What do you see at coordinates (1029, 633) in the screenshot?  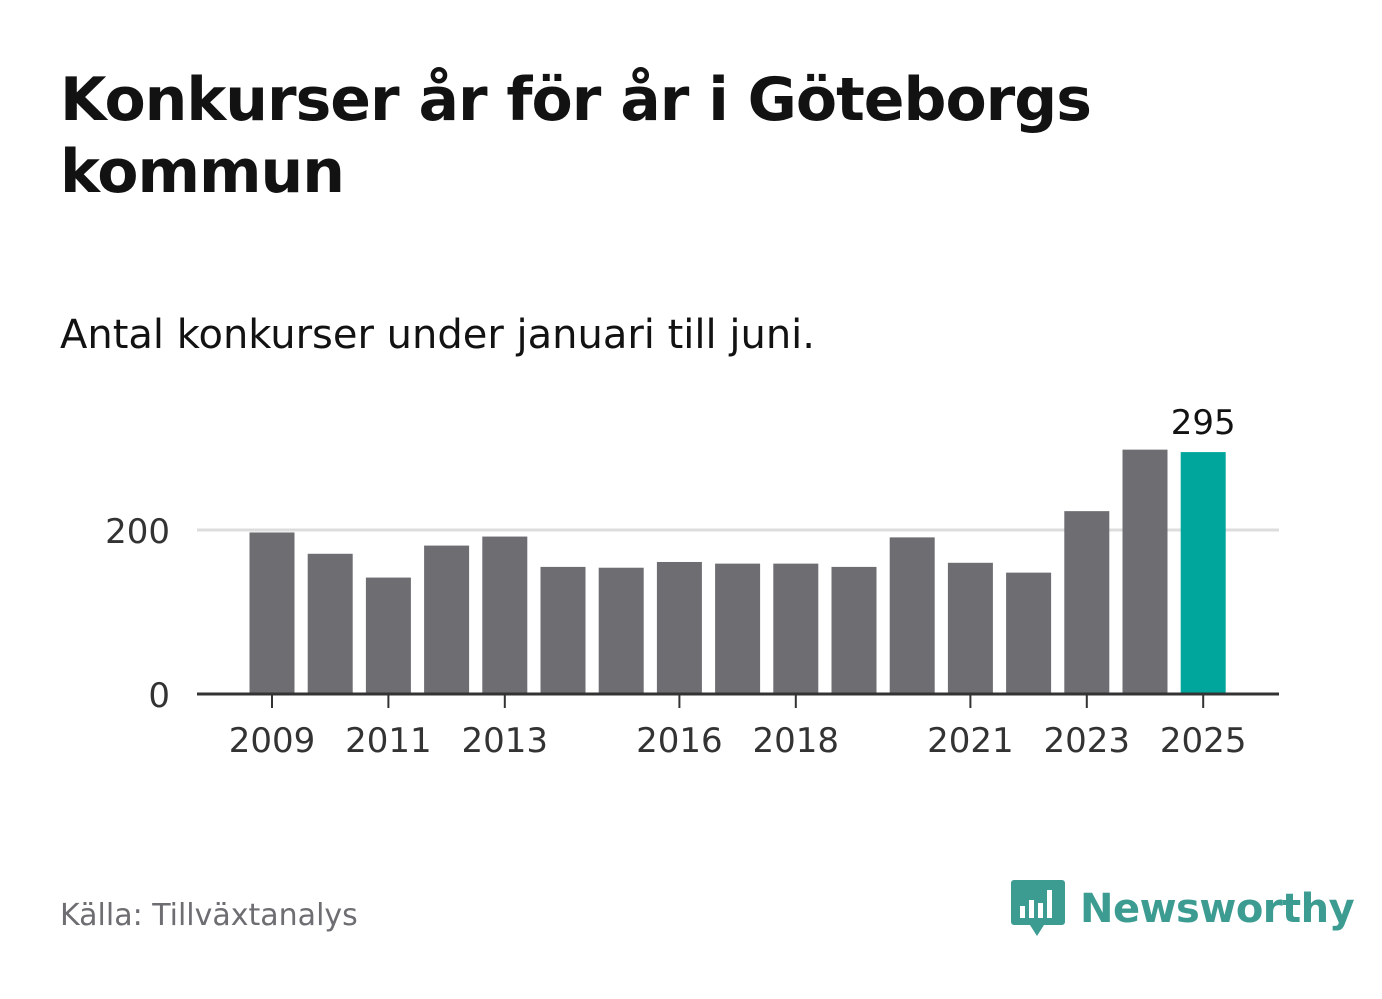 I see `bar-2022` at bounding box center [1029, 633].